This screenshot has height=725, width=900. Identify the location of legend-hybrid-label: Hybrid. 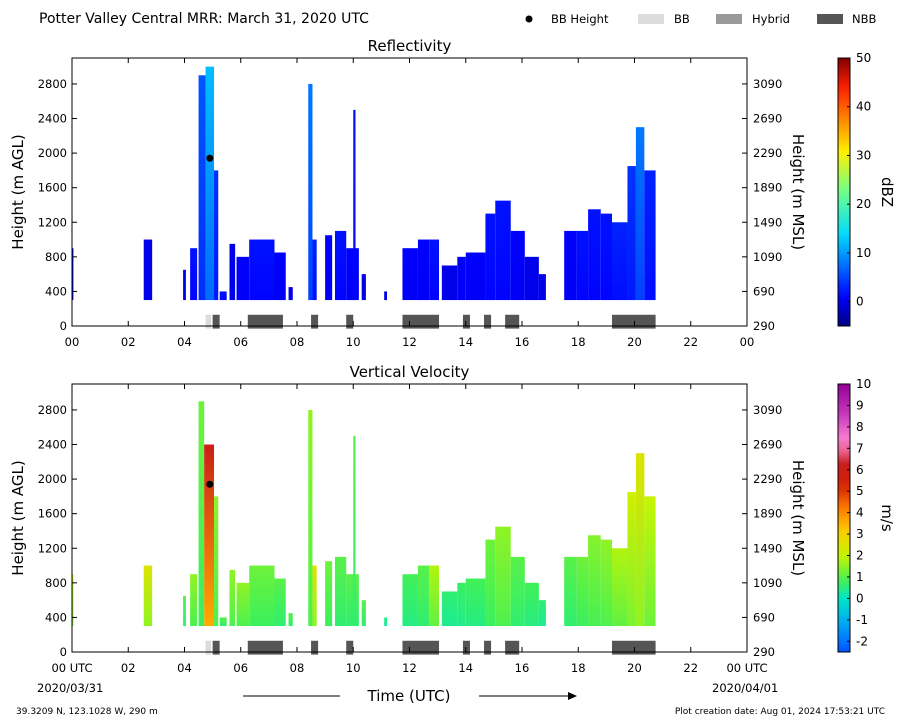
(771, 19).